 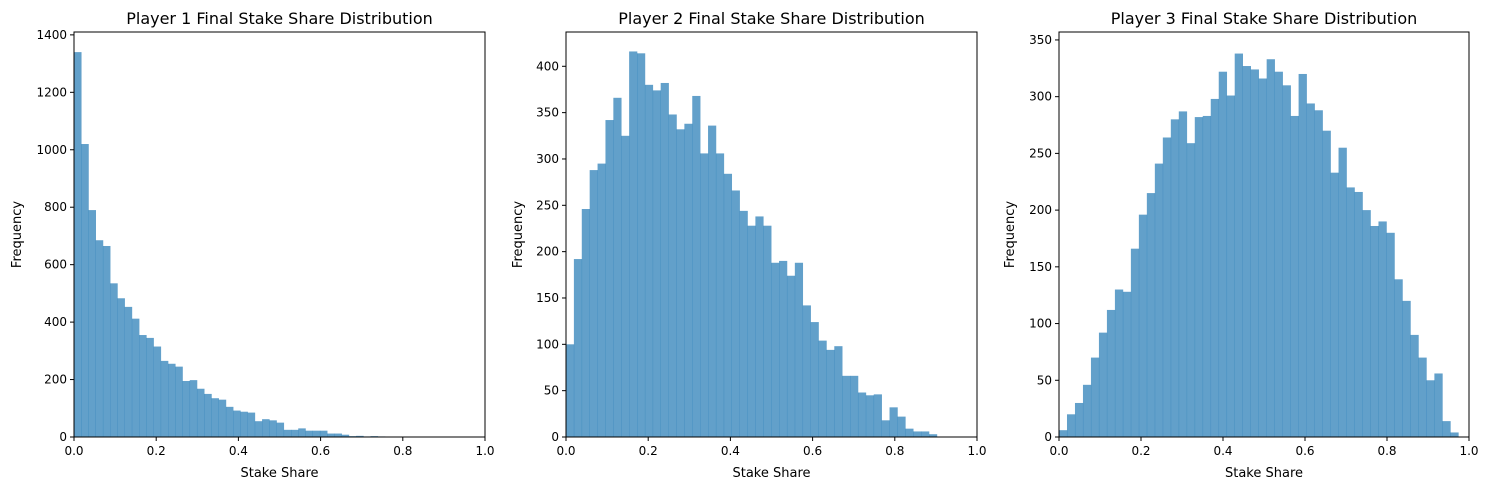 What do you see at coordinates (238, 451) in the screenshot?
I see `x-tick-label: 0.4` at bounding box center [238, 451].